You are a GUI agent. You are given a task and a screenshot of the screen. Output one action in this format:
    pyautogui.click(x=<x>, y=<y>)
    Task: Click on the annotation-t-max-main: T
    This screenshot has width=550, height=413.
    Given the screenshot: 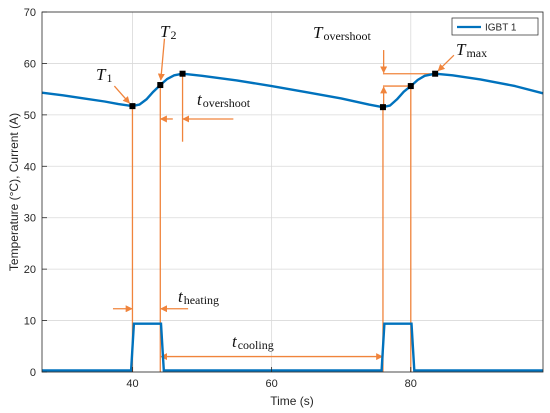 What is the action you would take?
    pyautogui.click(x=461, y=49)
    